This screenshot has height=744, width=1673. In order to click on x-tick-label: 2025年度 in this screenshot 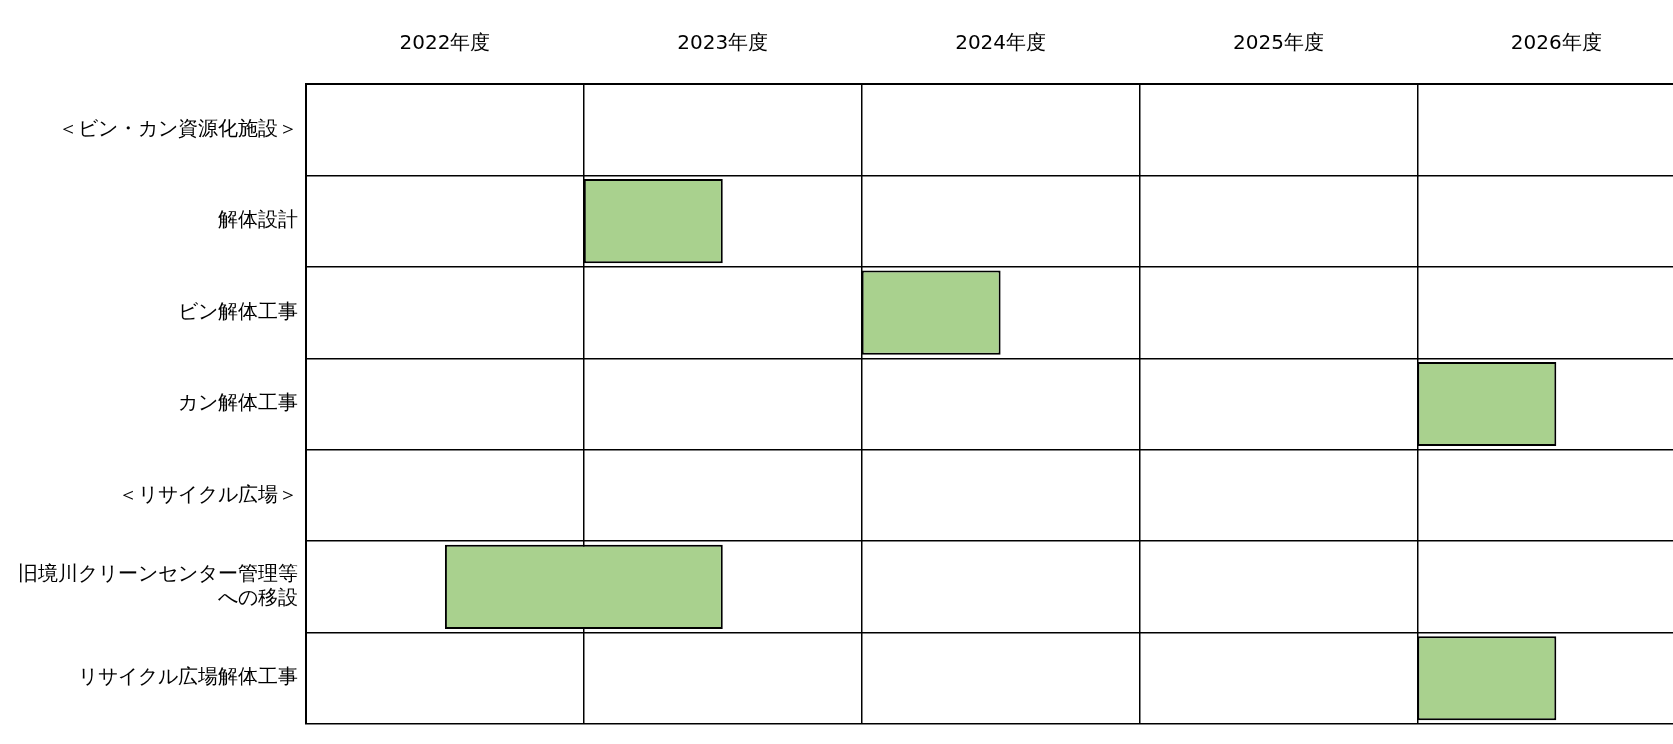, I will do `click(1278, 42)`.